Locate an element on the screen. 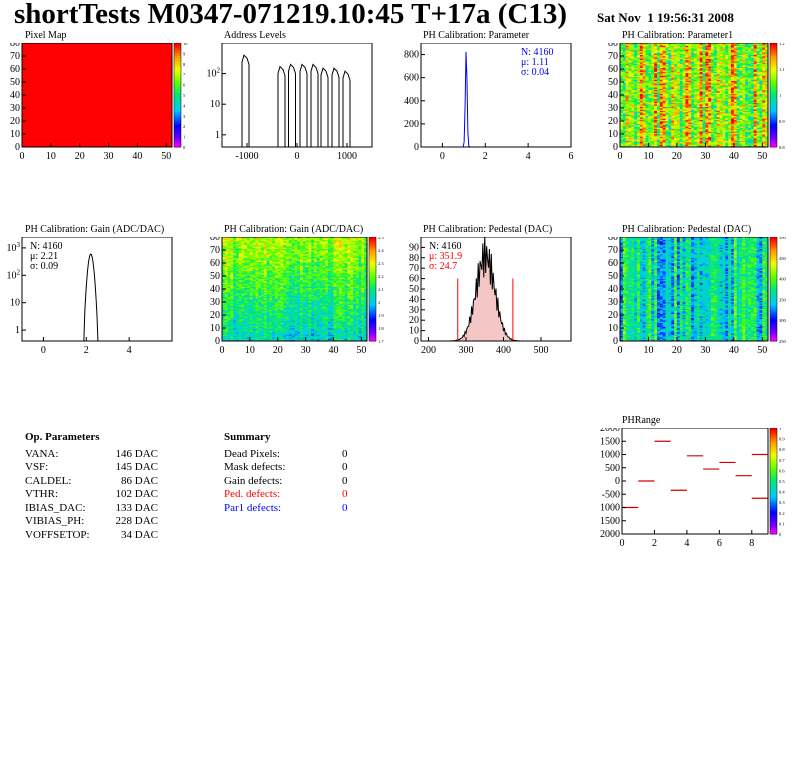 The image size is (796, 772). page-date: Sat Nov 1 19:56:31 2008 is located at coordinates (665, 17).